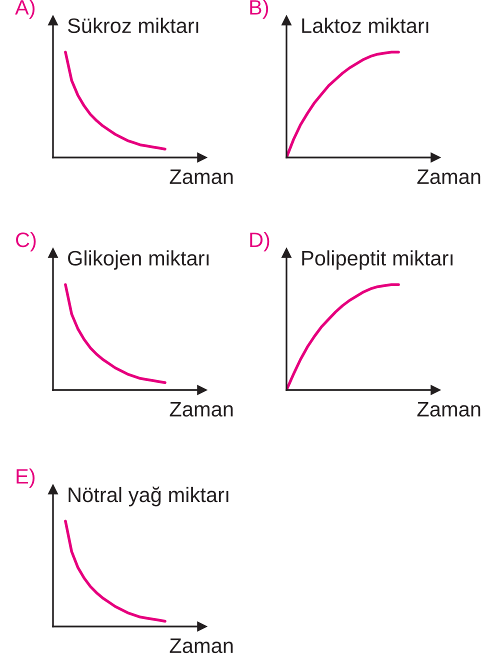 This screenshot has height=662, width=485. Describe the element at coordinates (365, 26) in the screenshot. I see `y-axis-title: Laktoz miktarı` at that location.